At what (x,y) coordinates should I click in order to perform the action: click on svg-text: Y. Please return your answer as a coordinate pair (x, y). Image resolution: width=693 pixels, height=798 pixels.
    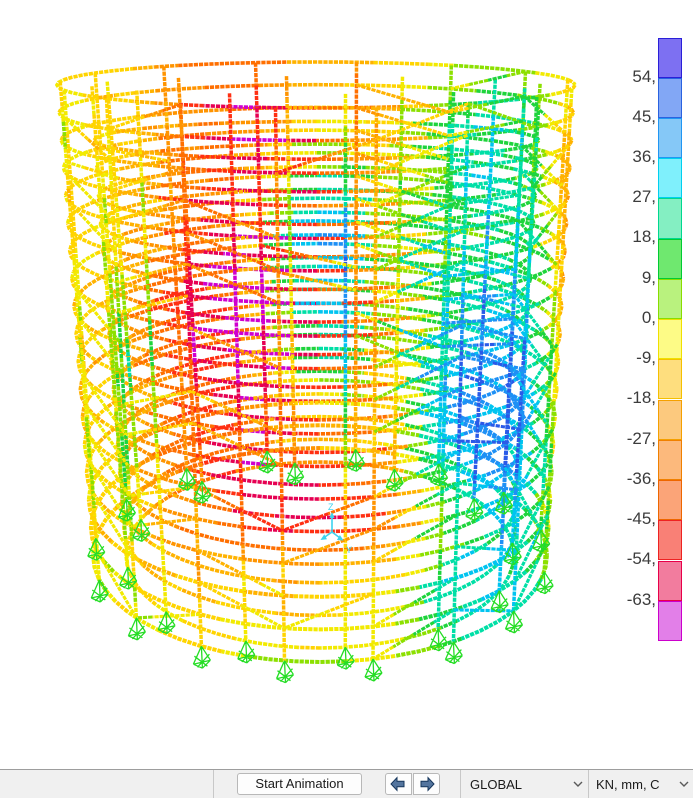
    Looking at the image, I should click on (349, 550).